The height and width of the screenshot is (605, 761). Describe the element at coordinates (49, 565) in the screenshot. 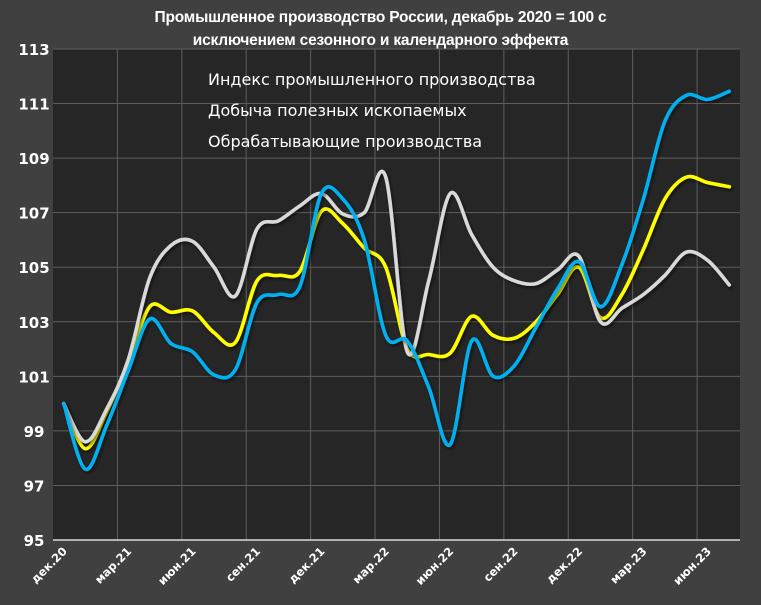

I see `x-tick-label: дек.20` at that location.